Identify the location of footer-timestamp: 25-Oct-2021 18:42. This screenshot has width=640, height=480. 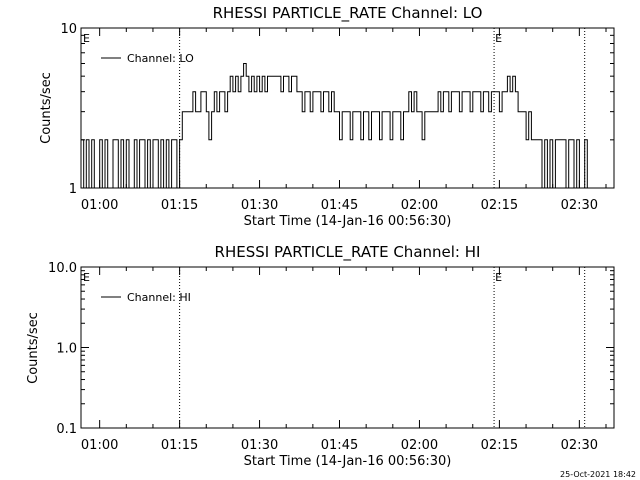
(598, 474).